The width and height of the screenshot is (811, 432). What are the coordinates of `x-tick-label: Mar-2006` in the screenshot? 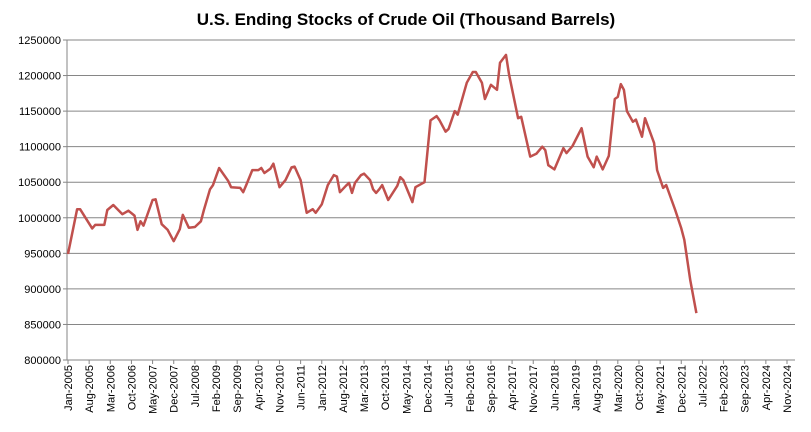 It's located at (111, 388).